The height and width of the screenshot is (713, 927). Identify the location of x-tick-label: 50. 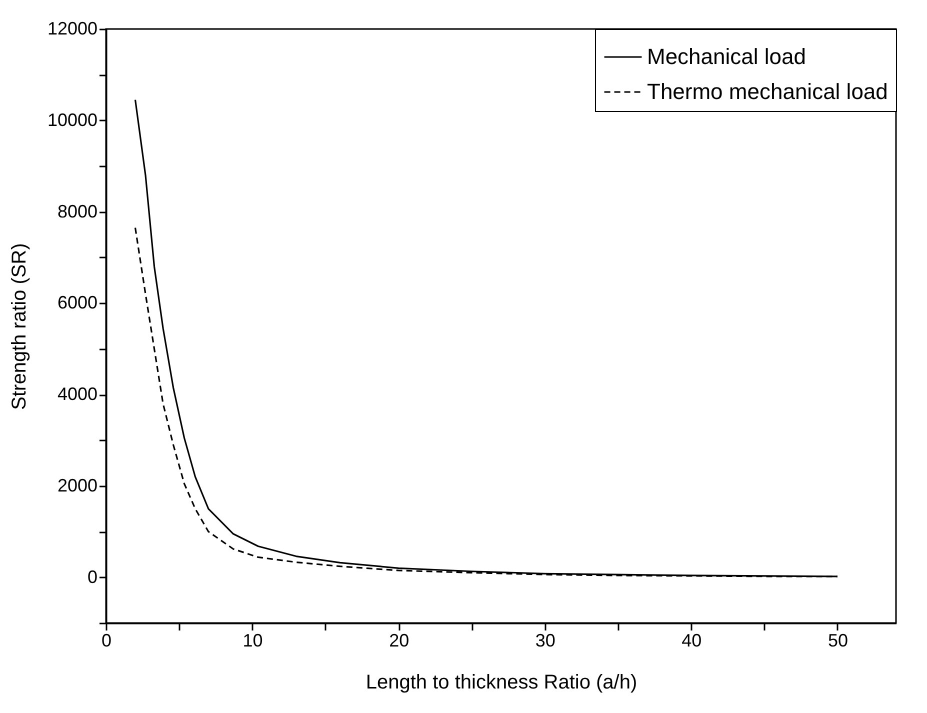
(838, 640).